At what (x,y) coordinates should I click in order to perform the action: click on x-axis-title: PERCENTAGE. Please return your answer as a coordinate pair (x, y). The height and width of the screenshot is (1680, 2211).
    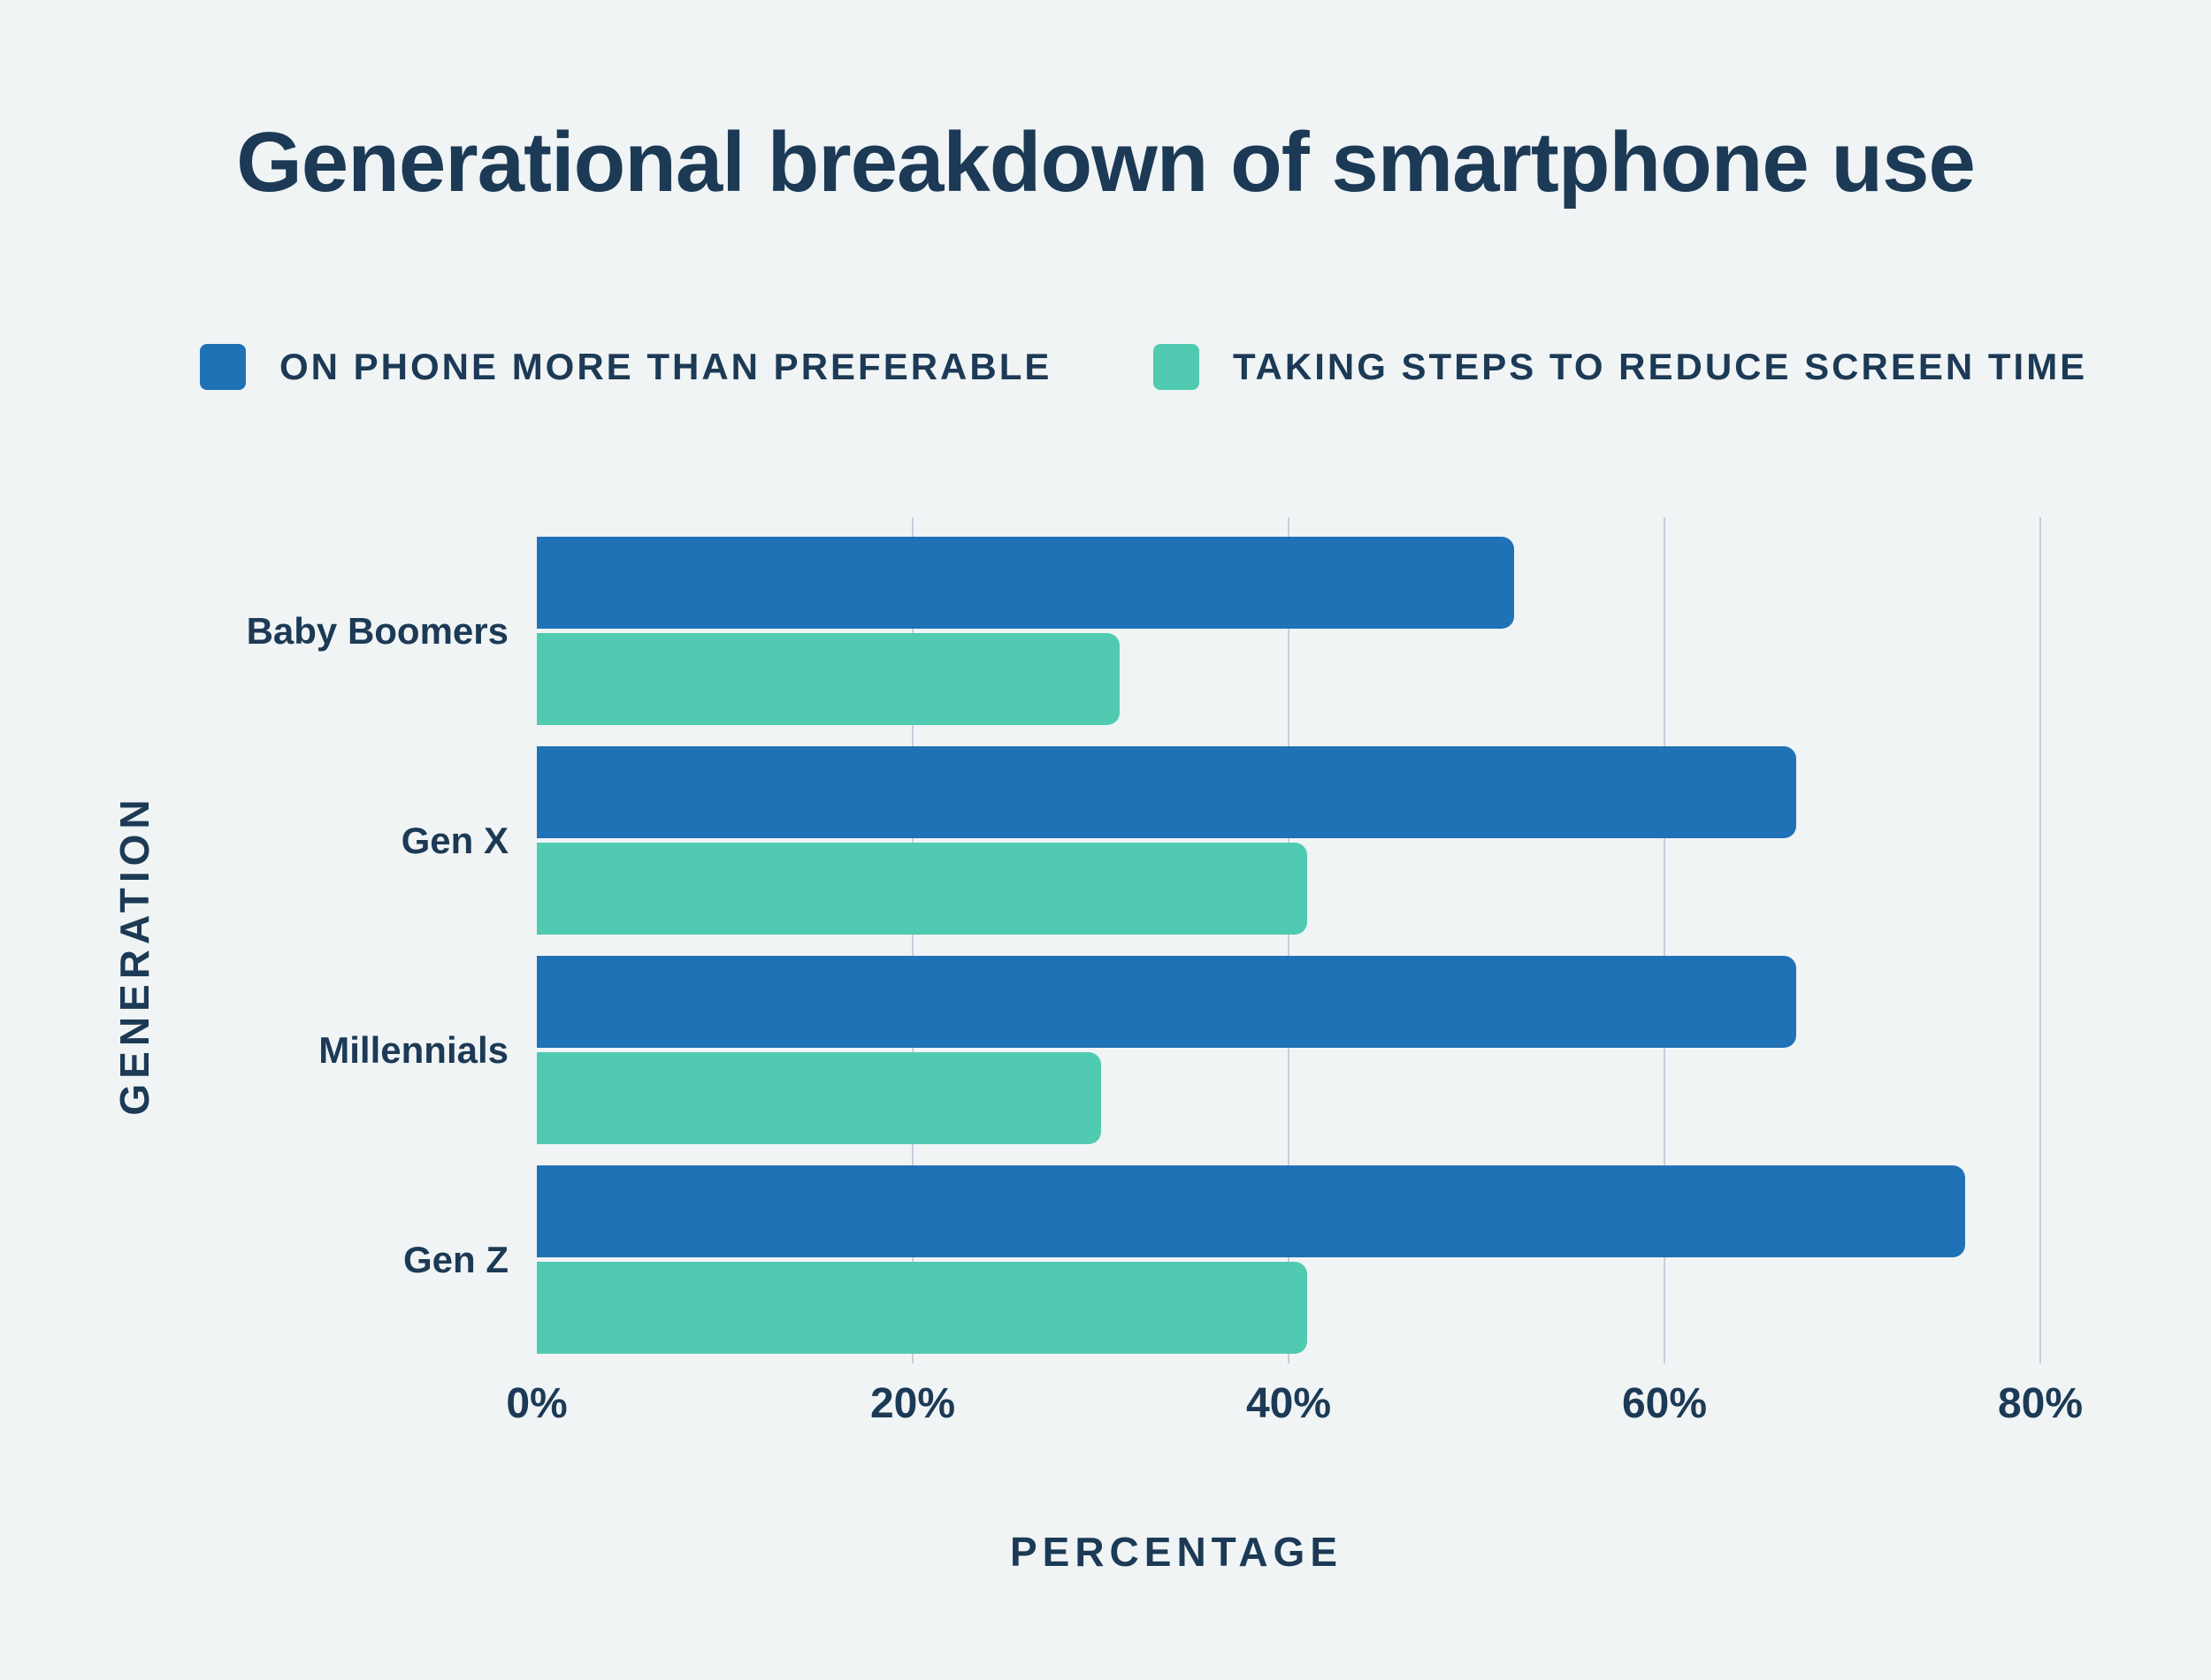
    Looking at the image, I should click on (1176, 1552).